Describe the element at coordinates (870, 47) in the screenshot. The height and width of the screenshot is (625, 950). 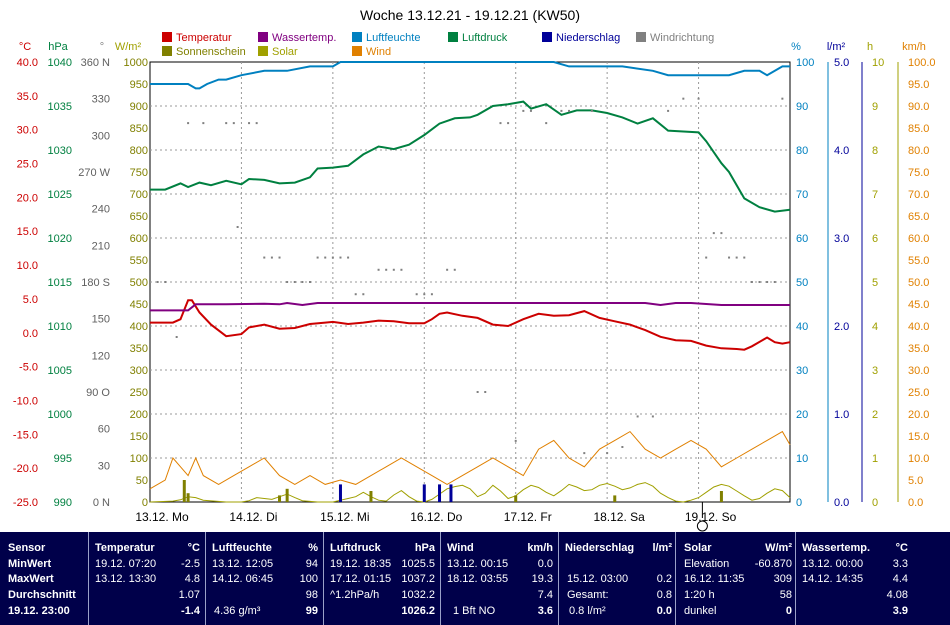
I see `axis-unit-sun: h` at that location.